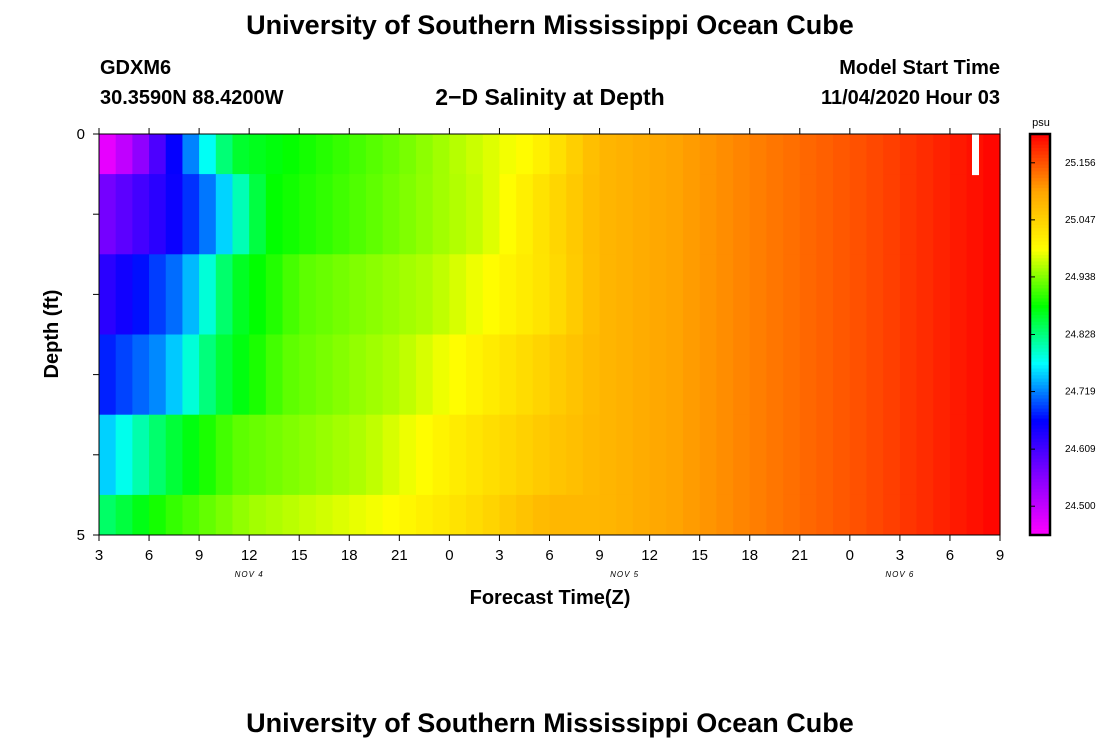  What do you see at coordinates (919, 68) in the screenshot?
I see `model-start-label: Model Start Time` at bounding box center [919, 68].